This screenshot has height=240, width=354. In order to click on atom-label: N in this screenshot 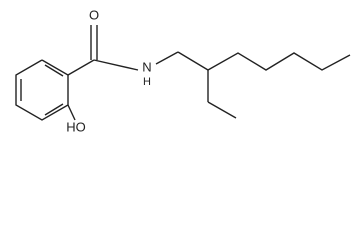, I will do `click(146, 66)`.